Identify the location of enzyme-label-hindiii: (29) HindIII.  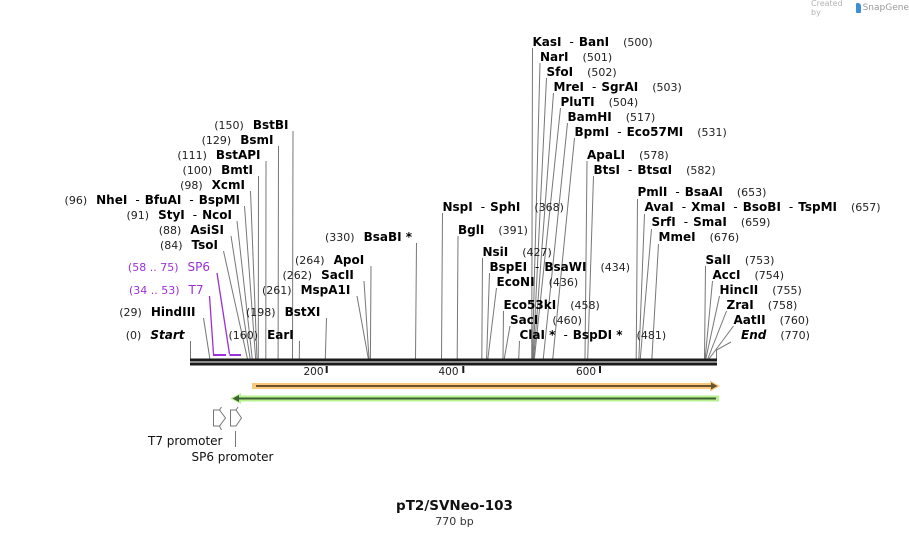
(157, 312).